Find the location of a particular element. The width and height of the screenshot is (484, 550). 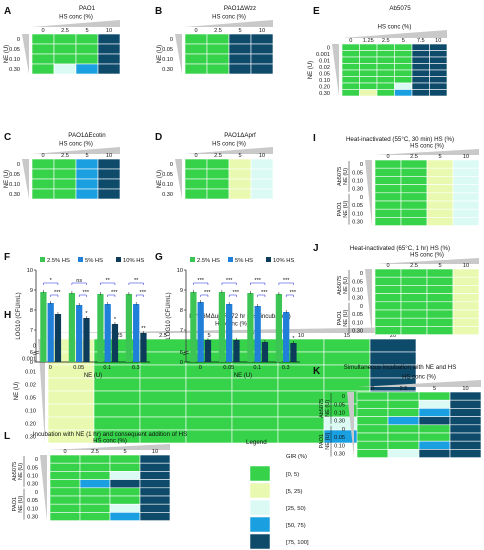

panel-title-A: PAO1 is located at coordinates (87, 8).